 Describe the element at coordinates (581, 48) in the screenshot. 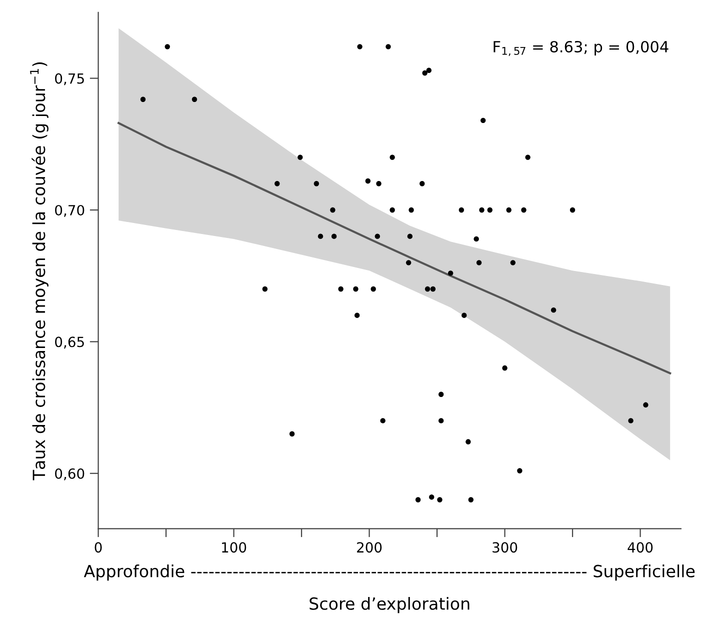

I see `annotation: F$_{1,57}$ = 8.63; p = 0,004` at that location.